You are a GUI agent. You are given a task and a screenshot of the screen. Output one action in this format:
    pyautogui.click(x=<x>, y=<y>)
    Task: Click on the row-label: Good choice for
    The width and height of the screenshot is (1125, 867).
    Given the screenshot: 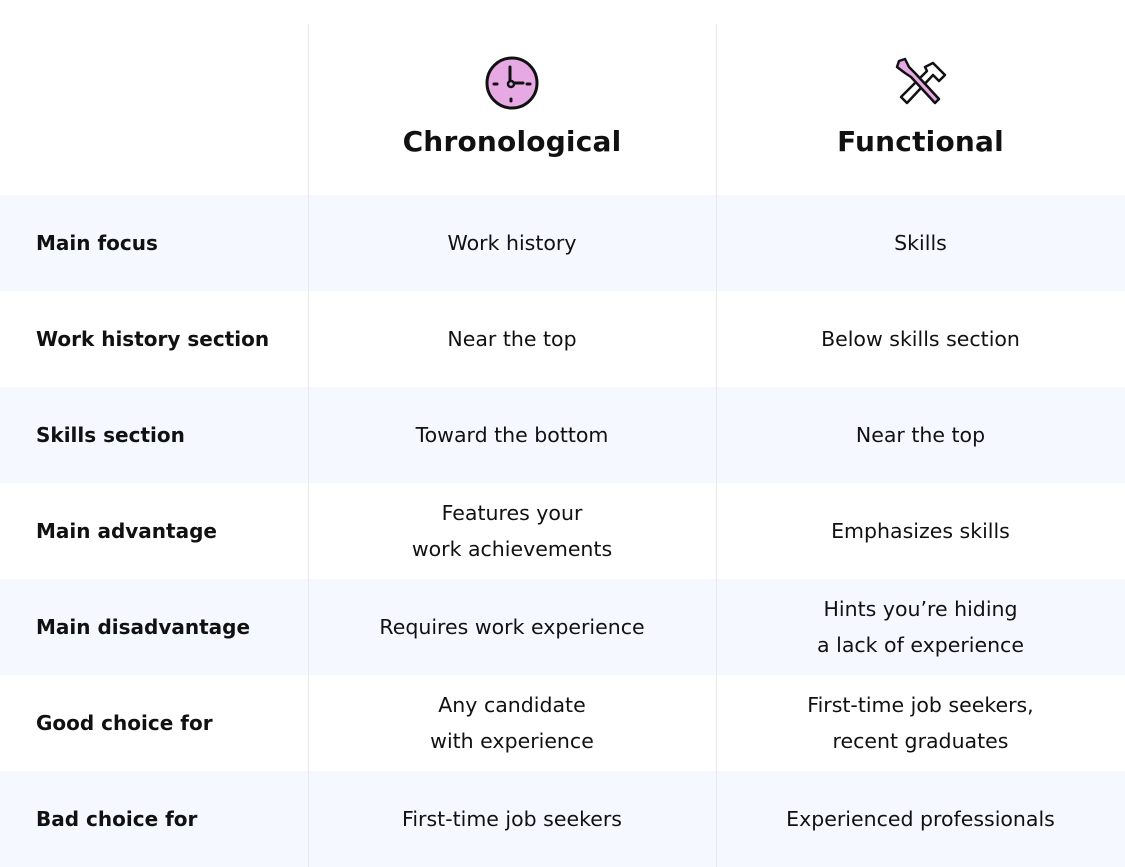 What is the action you would take?
    pyautogui.click(x=124, y=723)
    